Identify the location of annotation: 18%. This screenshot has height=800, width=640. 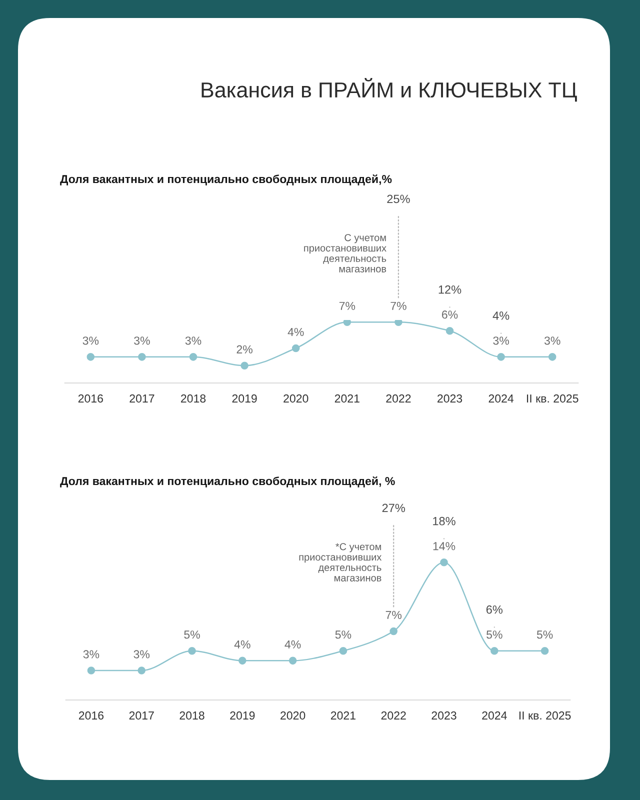
(444, 521).